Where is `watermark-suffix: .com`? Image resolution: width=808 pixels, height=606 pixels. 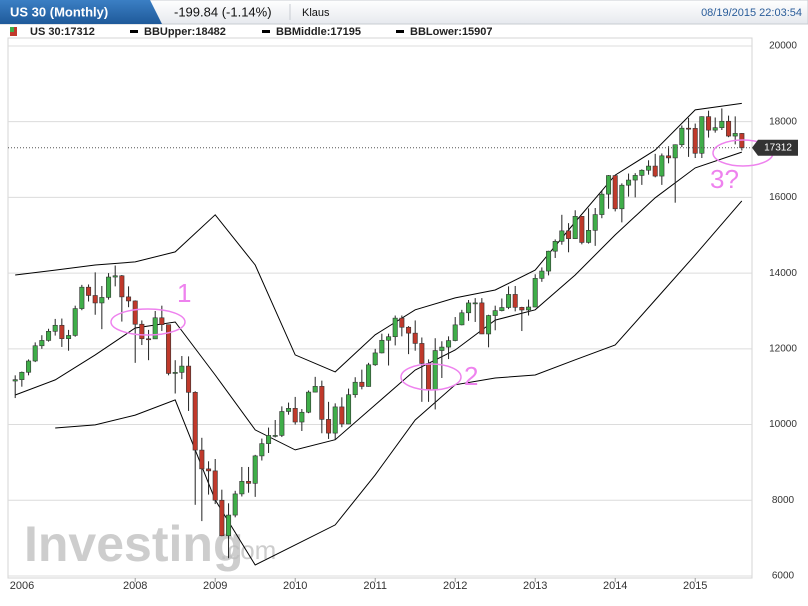 watermark-suffix: .com is located at coordinates (248, 550).